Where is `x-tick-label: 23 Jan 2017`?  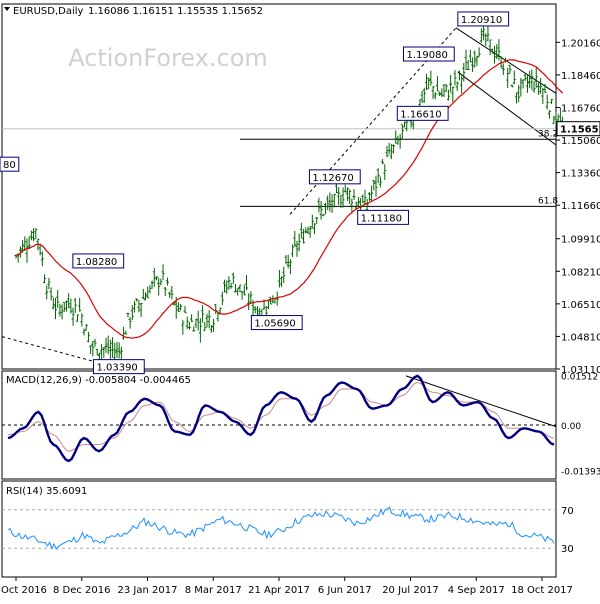 x-tick-label: 23 Jan 2017 is located at coordinates (148, 590).